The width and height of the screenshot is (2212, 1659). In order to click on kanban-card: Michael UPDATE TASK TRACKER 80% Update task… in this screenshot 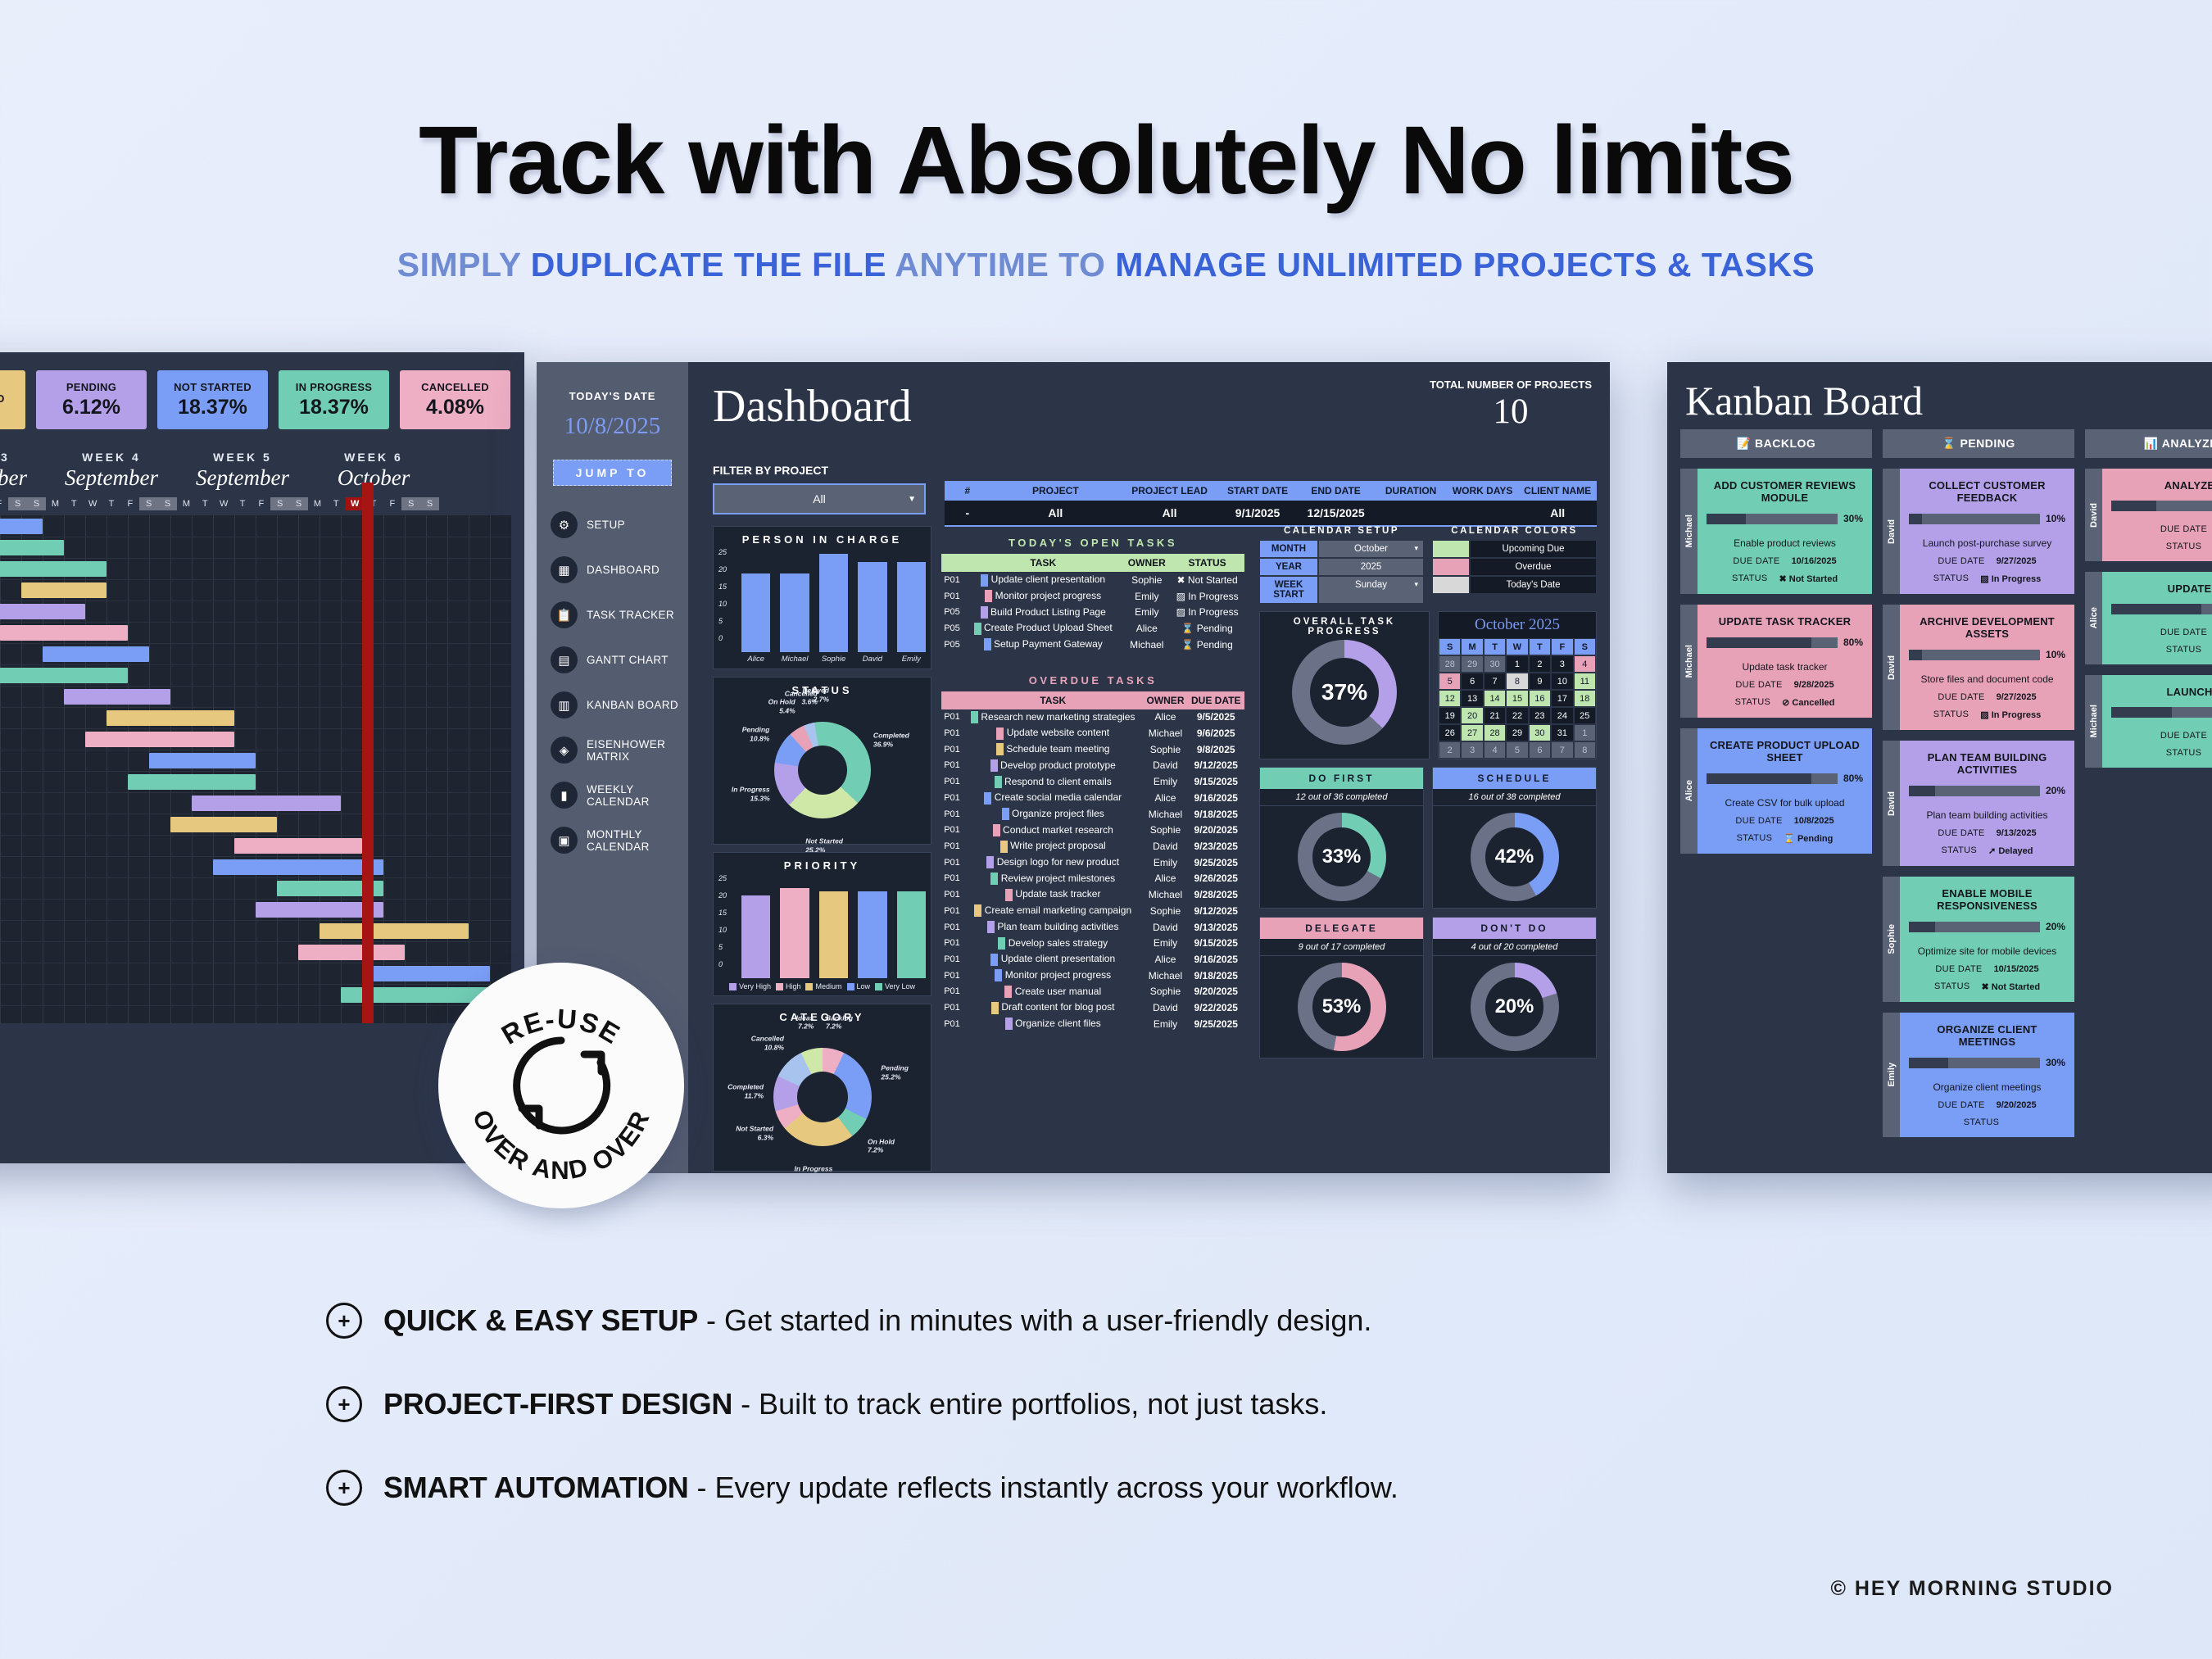, I will do `click(1776, 661)`.